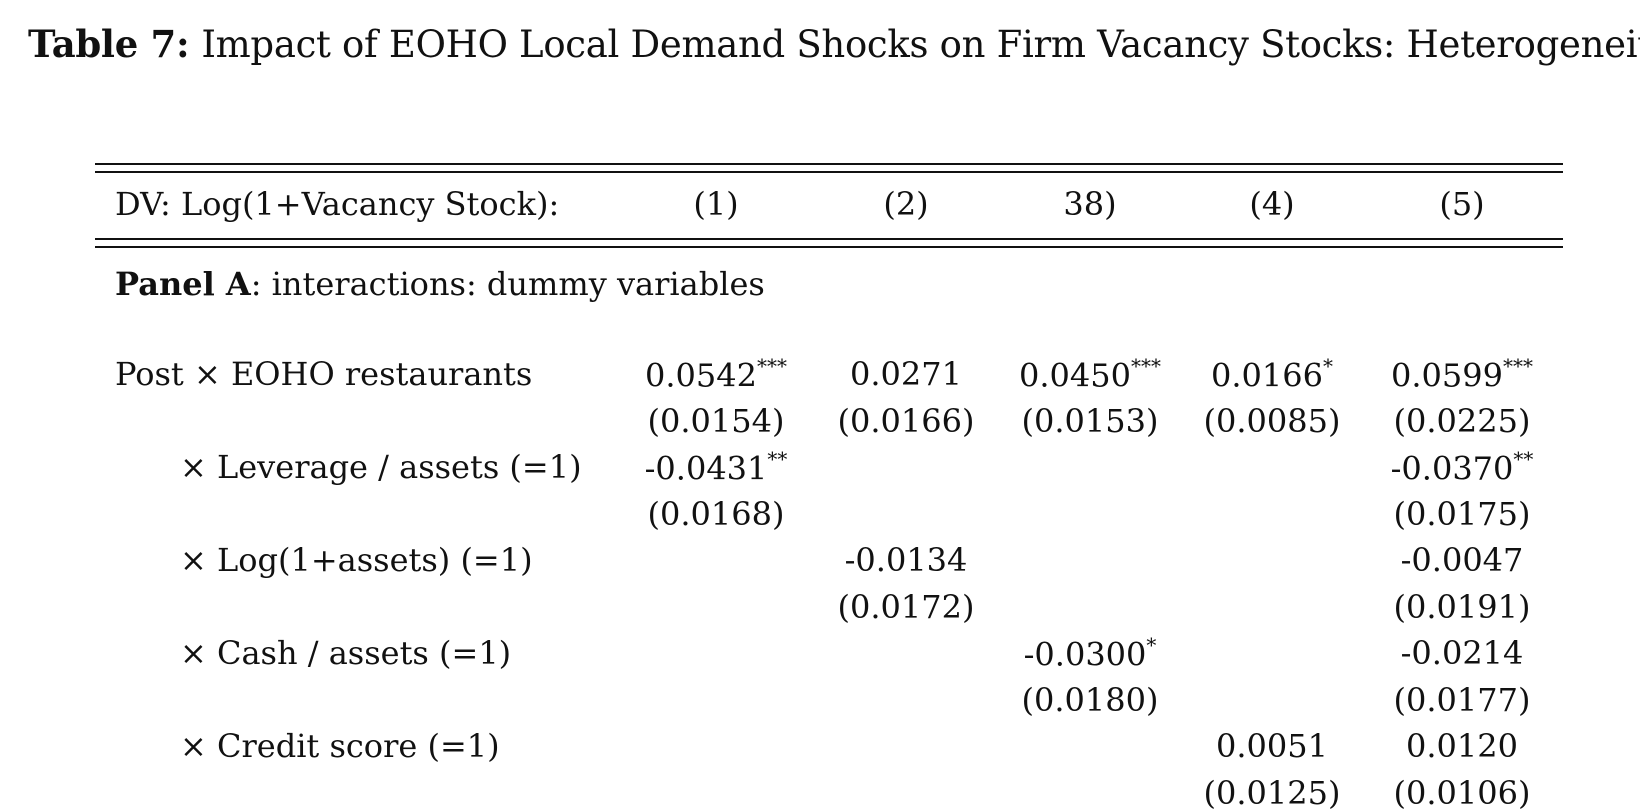 The image size is (1640, 812). I want to click on coefficient-cell: -0.0134, so click(906, 560).